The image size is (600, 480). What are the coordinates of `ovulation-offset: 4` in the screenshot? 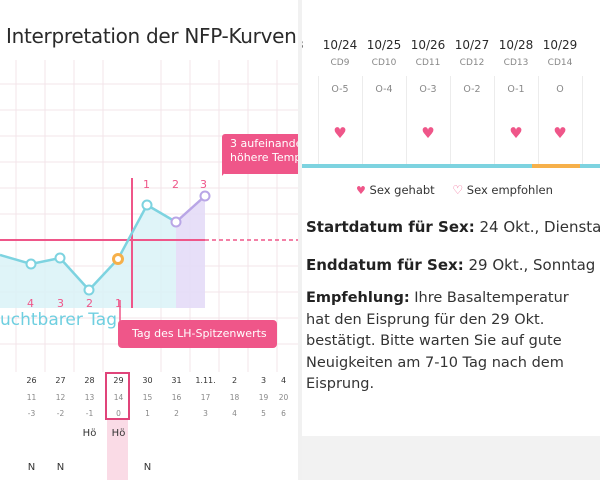 It's located at (234, 413).